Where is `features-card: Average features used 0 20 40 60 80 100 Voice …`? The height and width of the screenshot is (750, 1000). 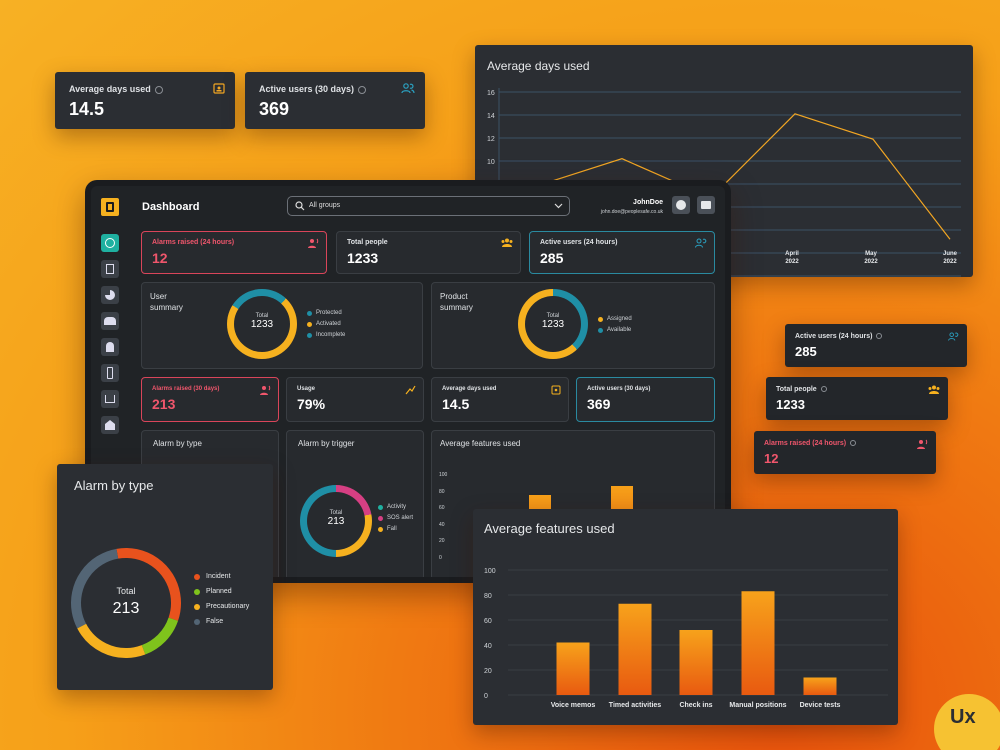 features-card: Average features used 0 20 40 60 80 100 Voice … is located at coordinates (685, 617).